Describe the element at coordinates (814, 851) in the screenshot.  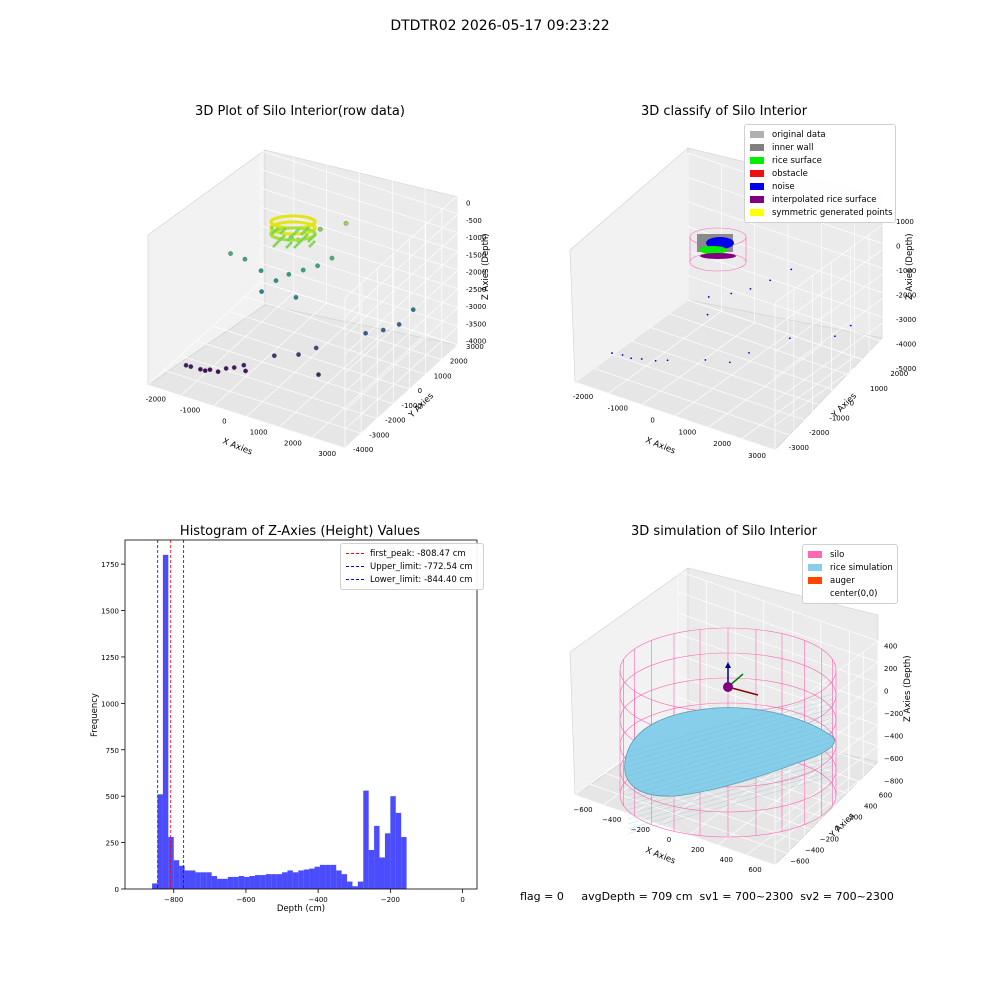
I see `y-tick-label: −400` at that location.